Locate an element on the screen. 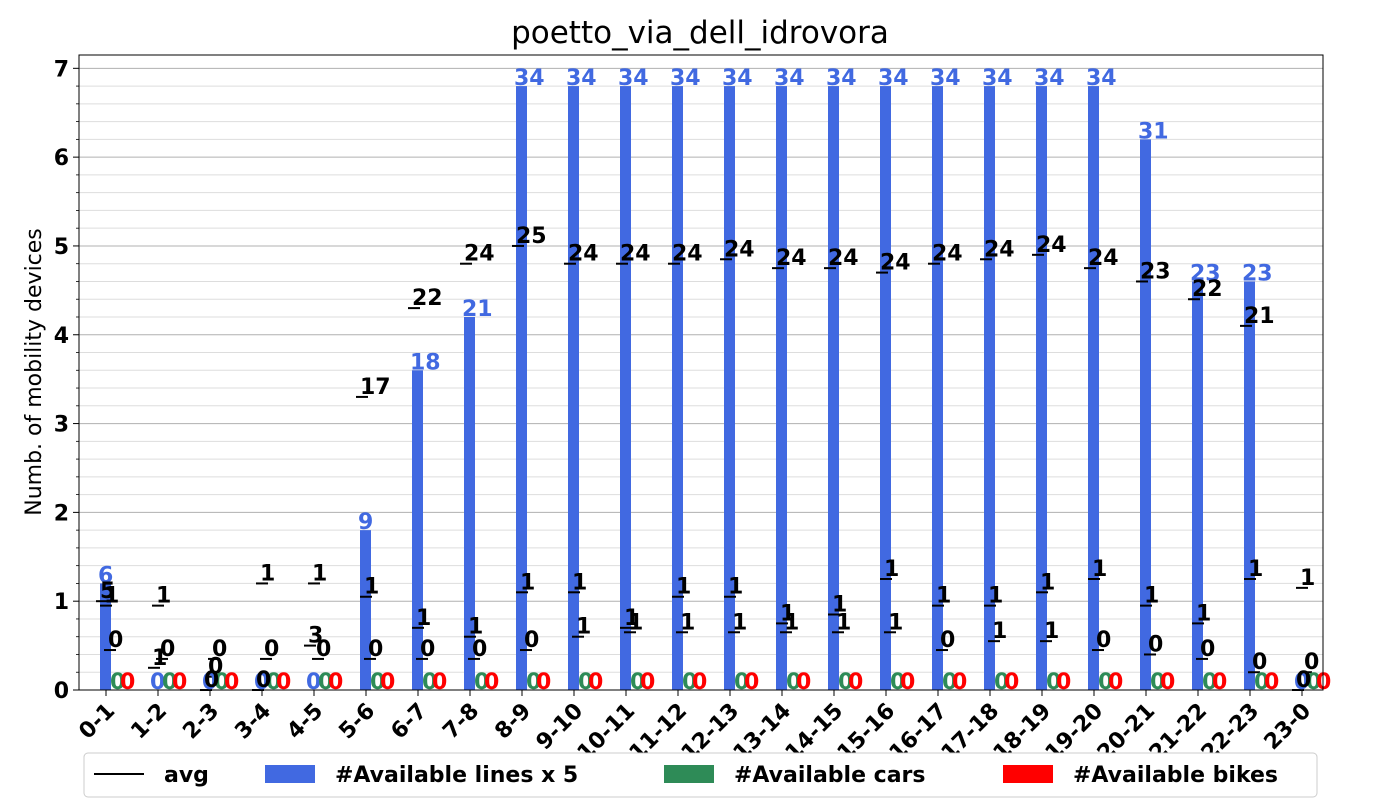 Image resolution: width=1400 pixels, height=800 pixels. label-lines: 9 is located at coordinates (365, 522).